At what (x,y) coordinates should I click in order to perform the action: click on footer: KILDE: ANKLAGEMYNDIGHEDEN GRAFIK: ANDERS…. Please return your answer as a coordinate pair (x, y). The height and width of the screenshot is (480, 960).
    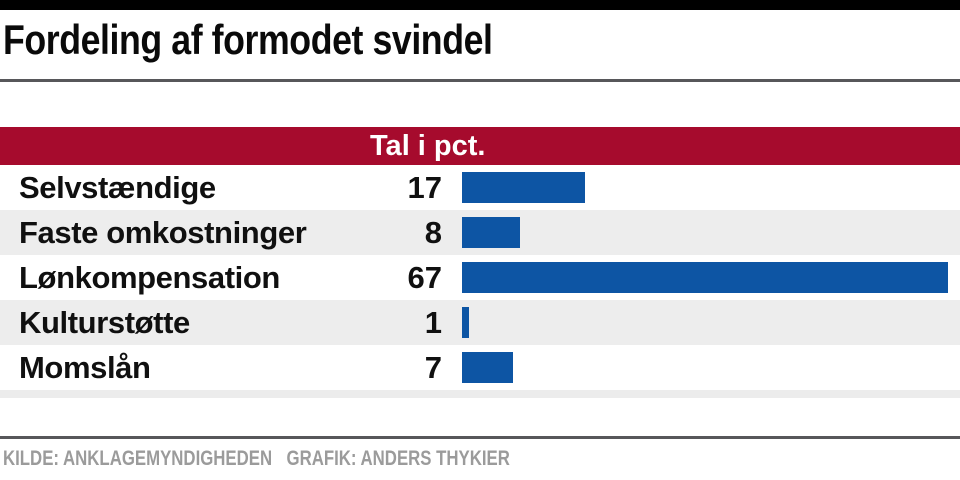
    Looking at the image, I should click on (256, 459).